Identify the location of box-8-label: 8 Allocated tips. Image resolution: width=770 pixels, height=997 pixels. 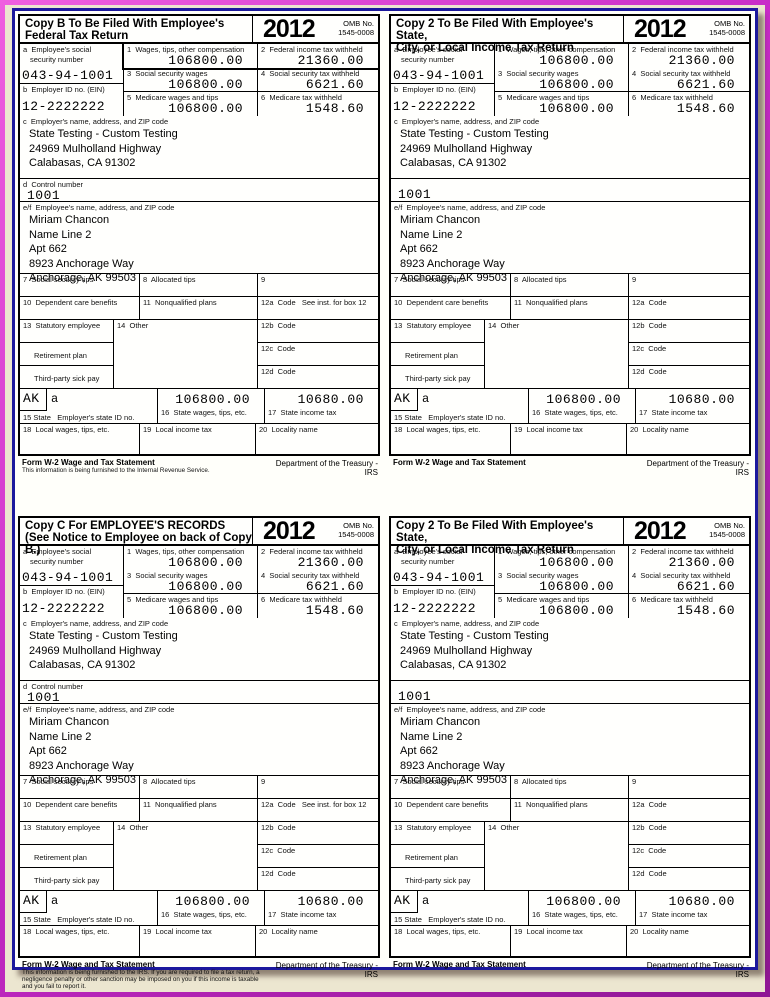
(540, 279).